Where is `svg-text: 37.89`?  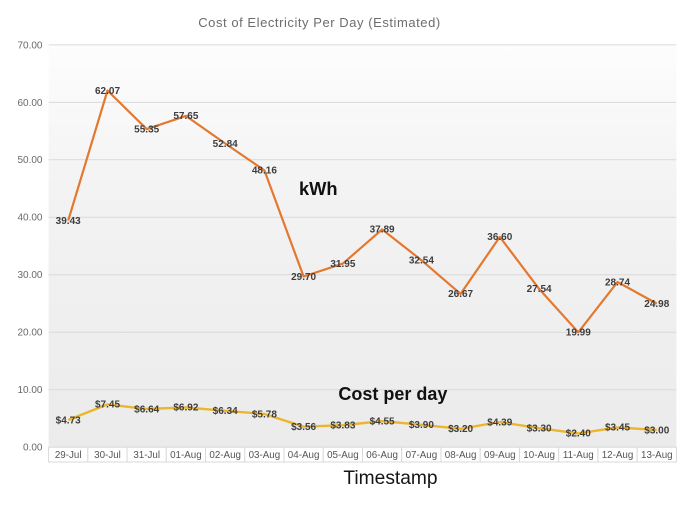
svg-text: 37.89 is located at coordinates (382, 230).